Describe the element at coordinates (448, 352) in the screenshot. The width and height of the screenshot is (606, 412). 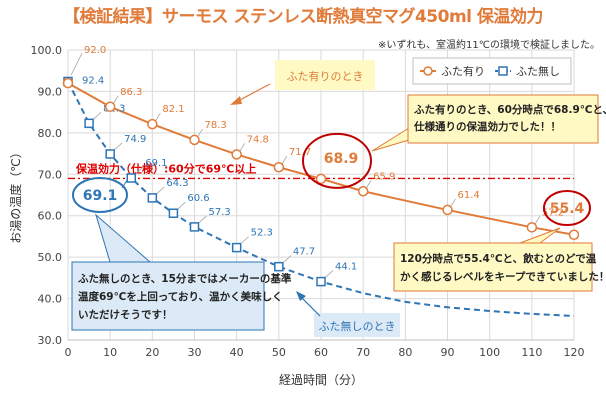
I see `x-tick-label: 90` at that location.